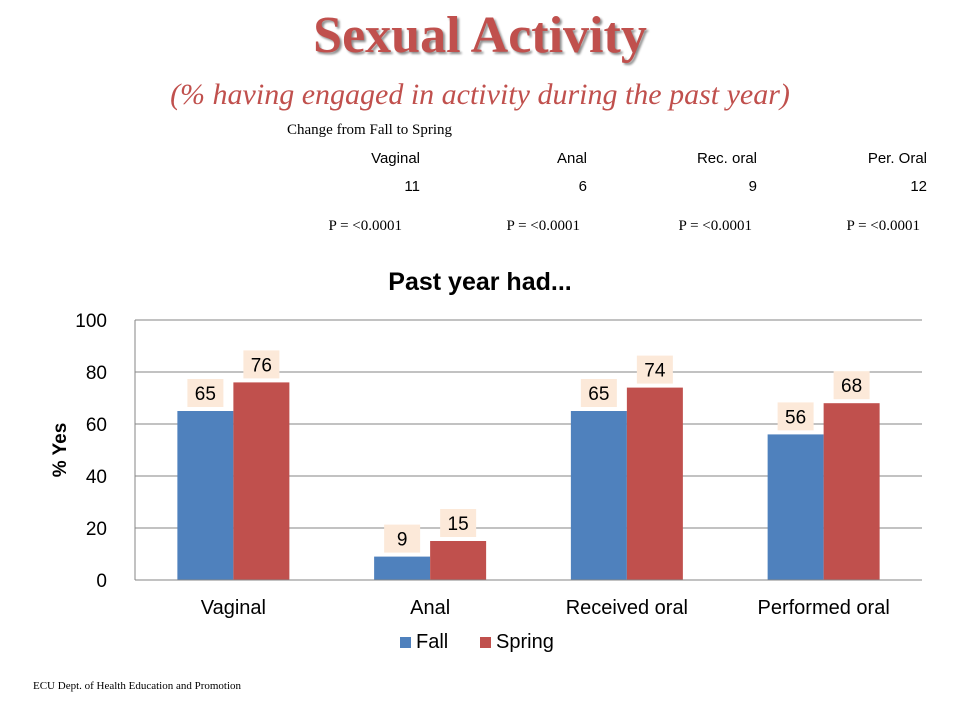 The image size is (960, 720). I want to click on data-label: 9, so click(402, 540).